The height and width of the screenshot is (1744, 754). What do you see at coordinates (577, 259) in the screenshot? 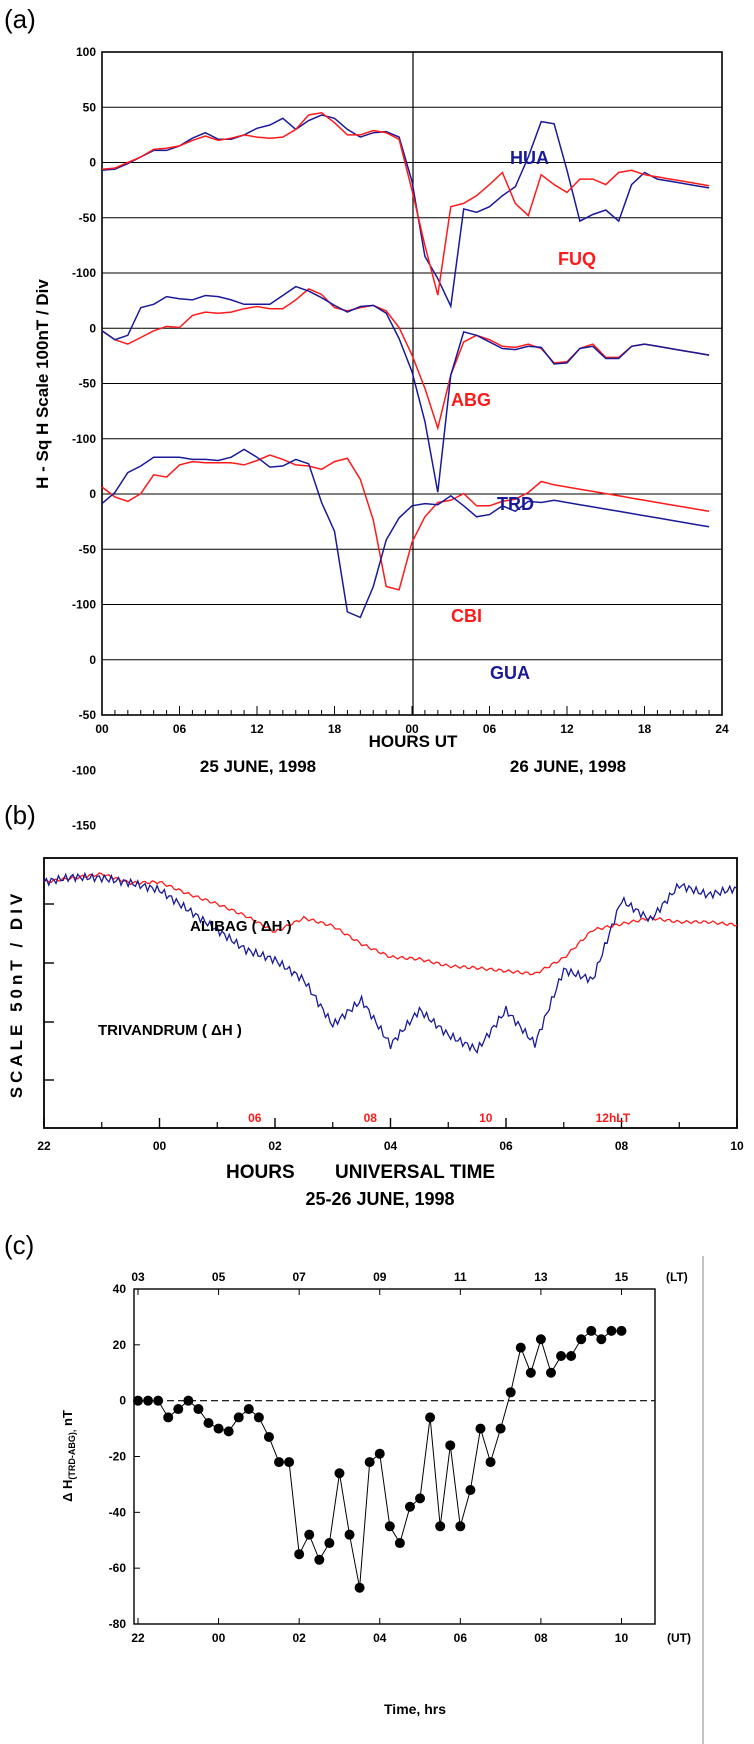
I see `series-label-fuq: FUQ` at bounding box center [577, 259].